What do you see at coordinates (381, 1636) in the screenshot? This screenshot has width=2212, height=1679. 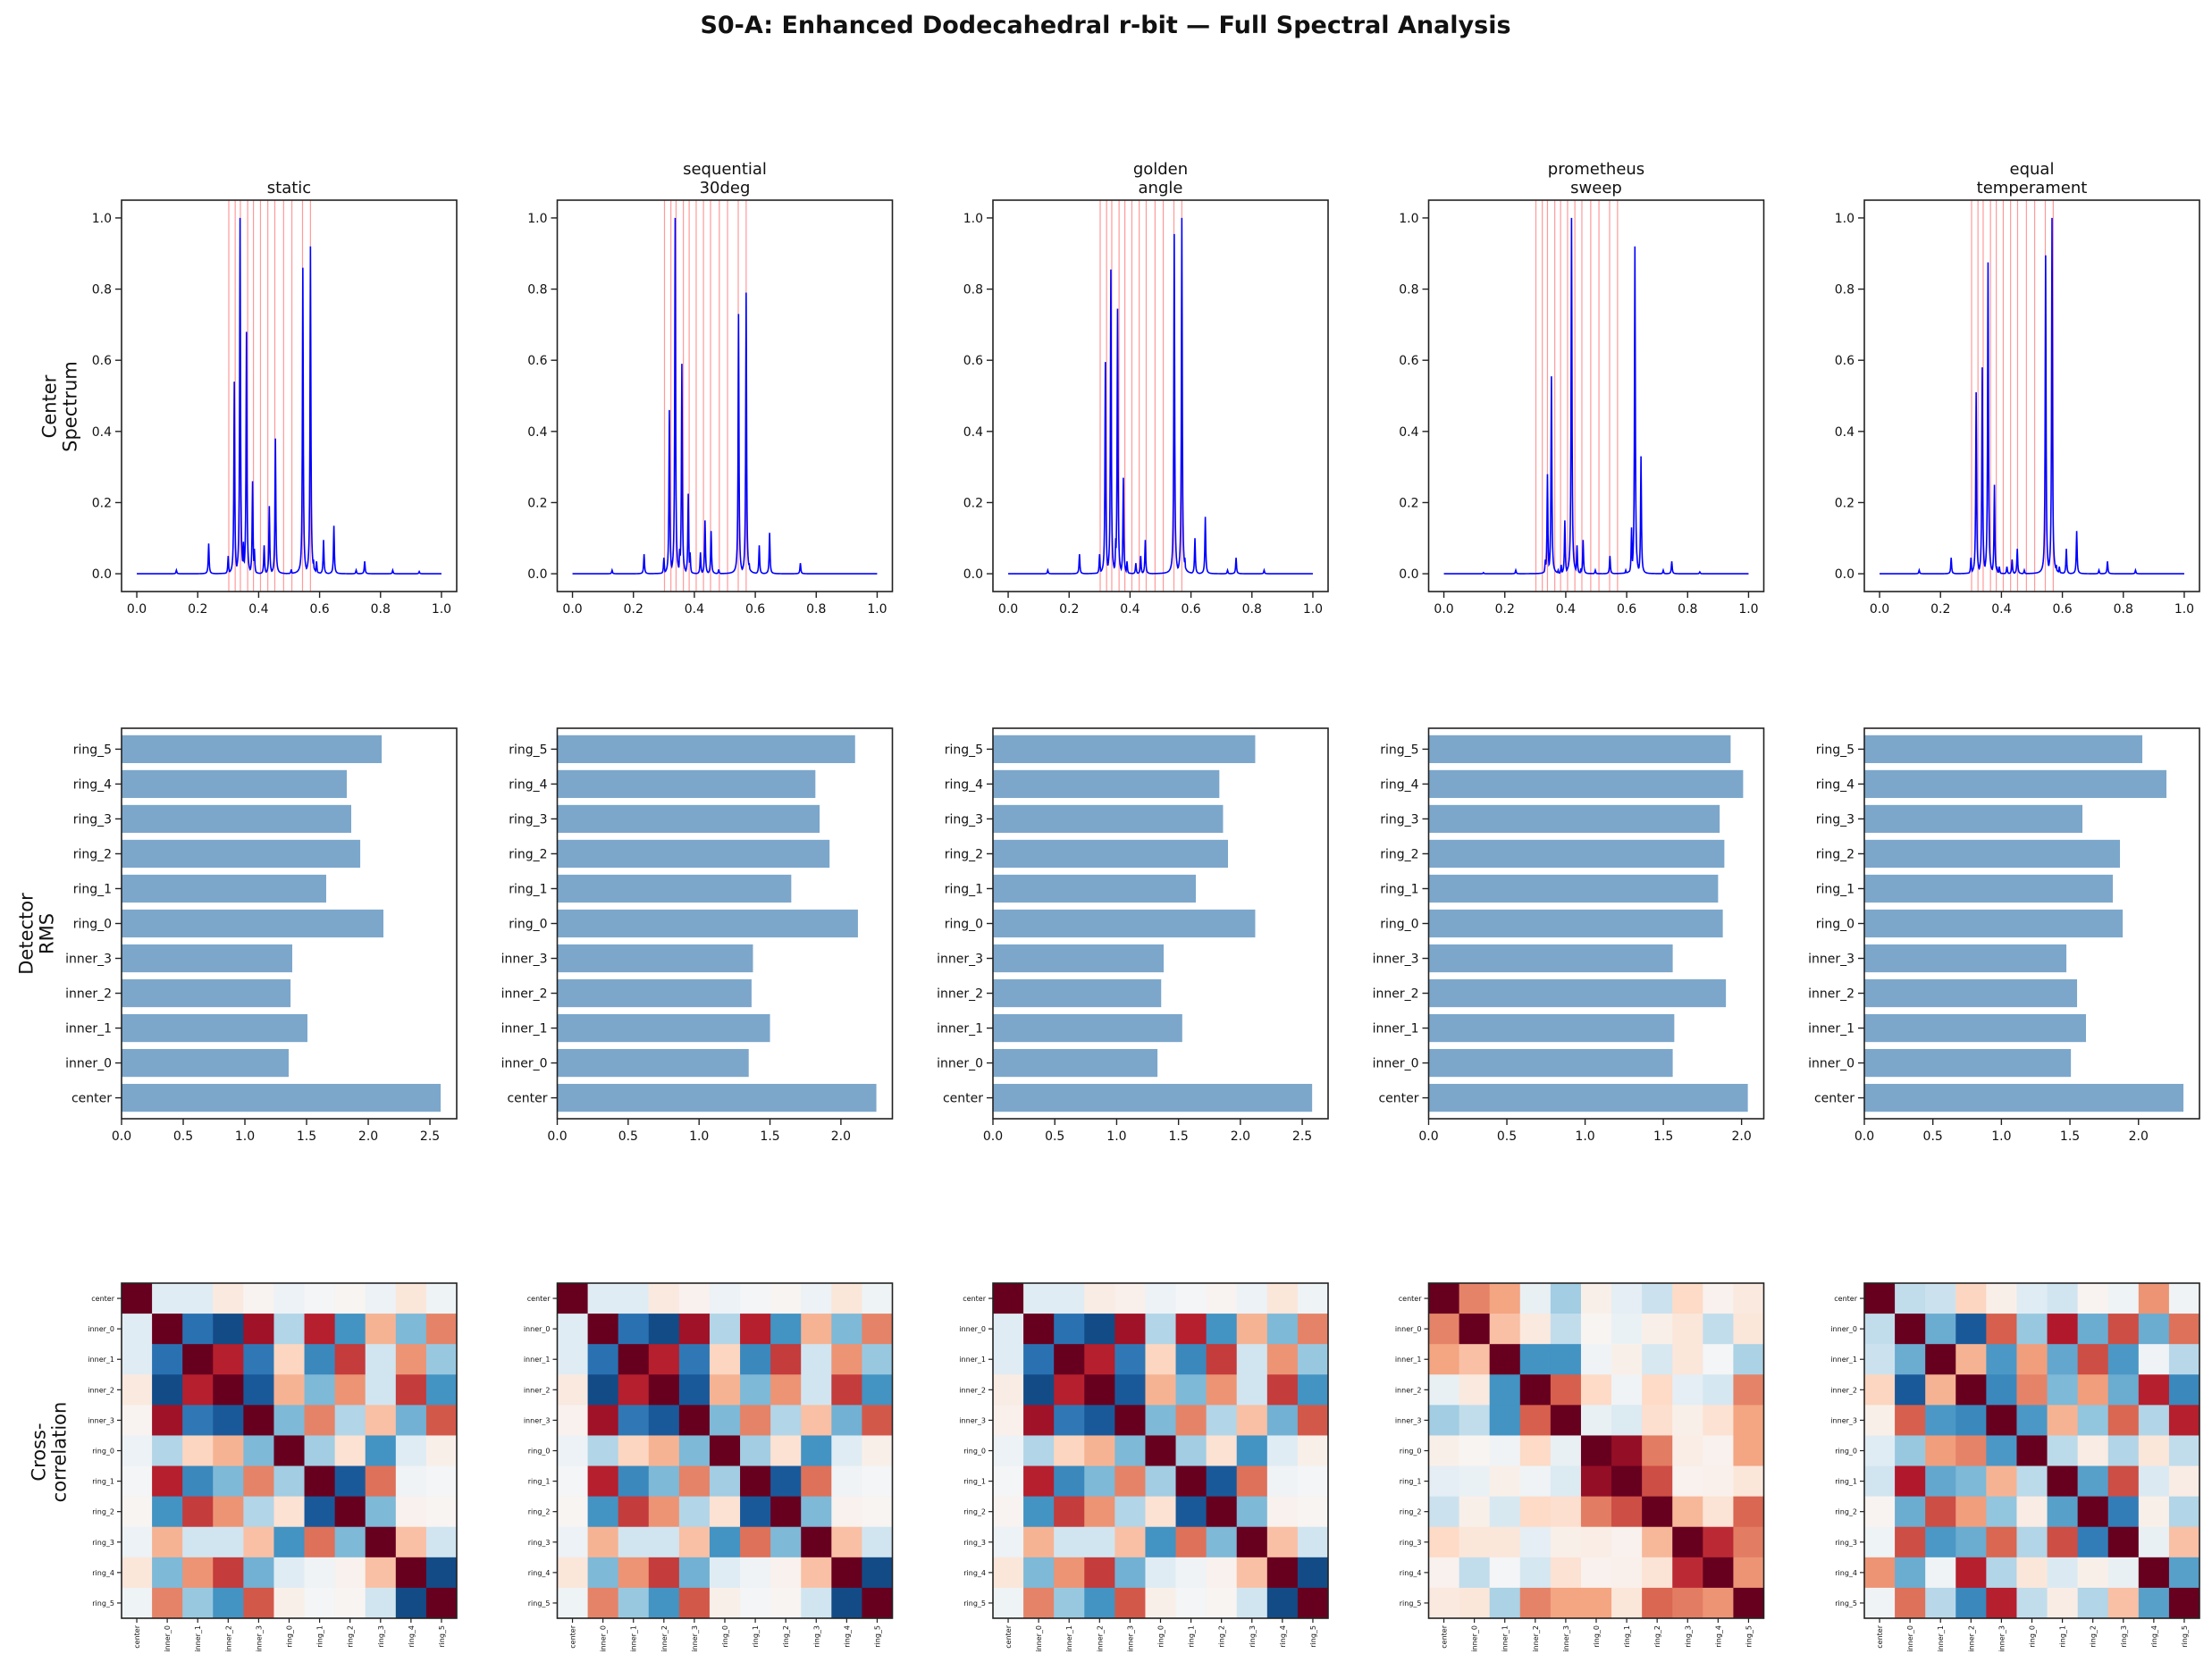 I see `x-tick-label: ring_3` at bounding box center [381, 1636].